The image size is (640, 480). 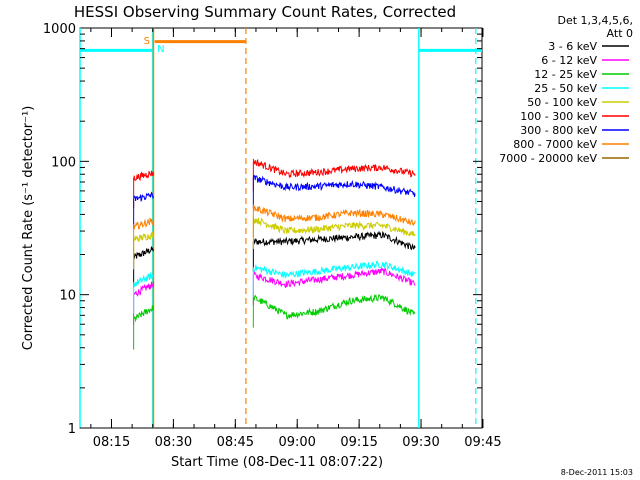 What do you see at coordinates (235, 442) in the screenshot?
I see `x-tick-label: 08:45` at bounding box center [235, 442].